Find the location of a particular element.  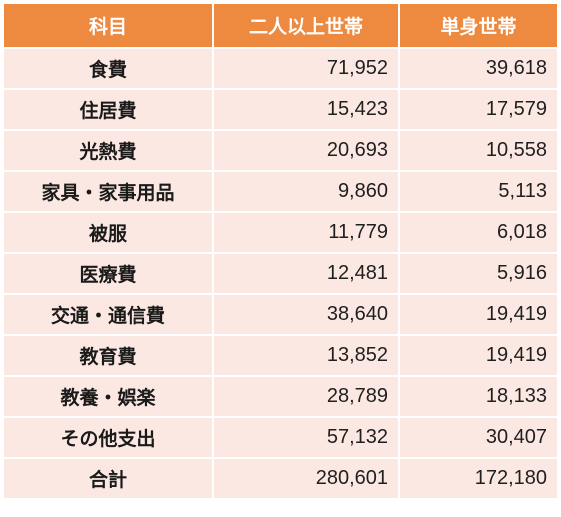

row-single-value: 10,558 is located at coordinates (478, 151).